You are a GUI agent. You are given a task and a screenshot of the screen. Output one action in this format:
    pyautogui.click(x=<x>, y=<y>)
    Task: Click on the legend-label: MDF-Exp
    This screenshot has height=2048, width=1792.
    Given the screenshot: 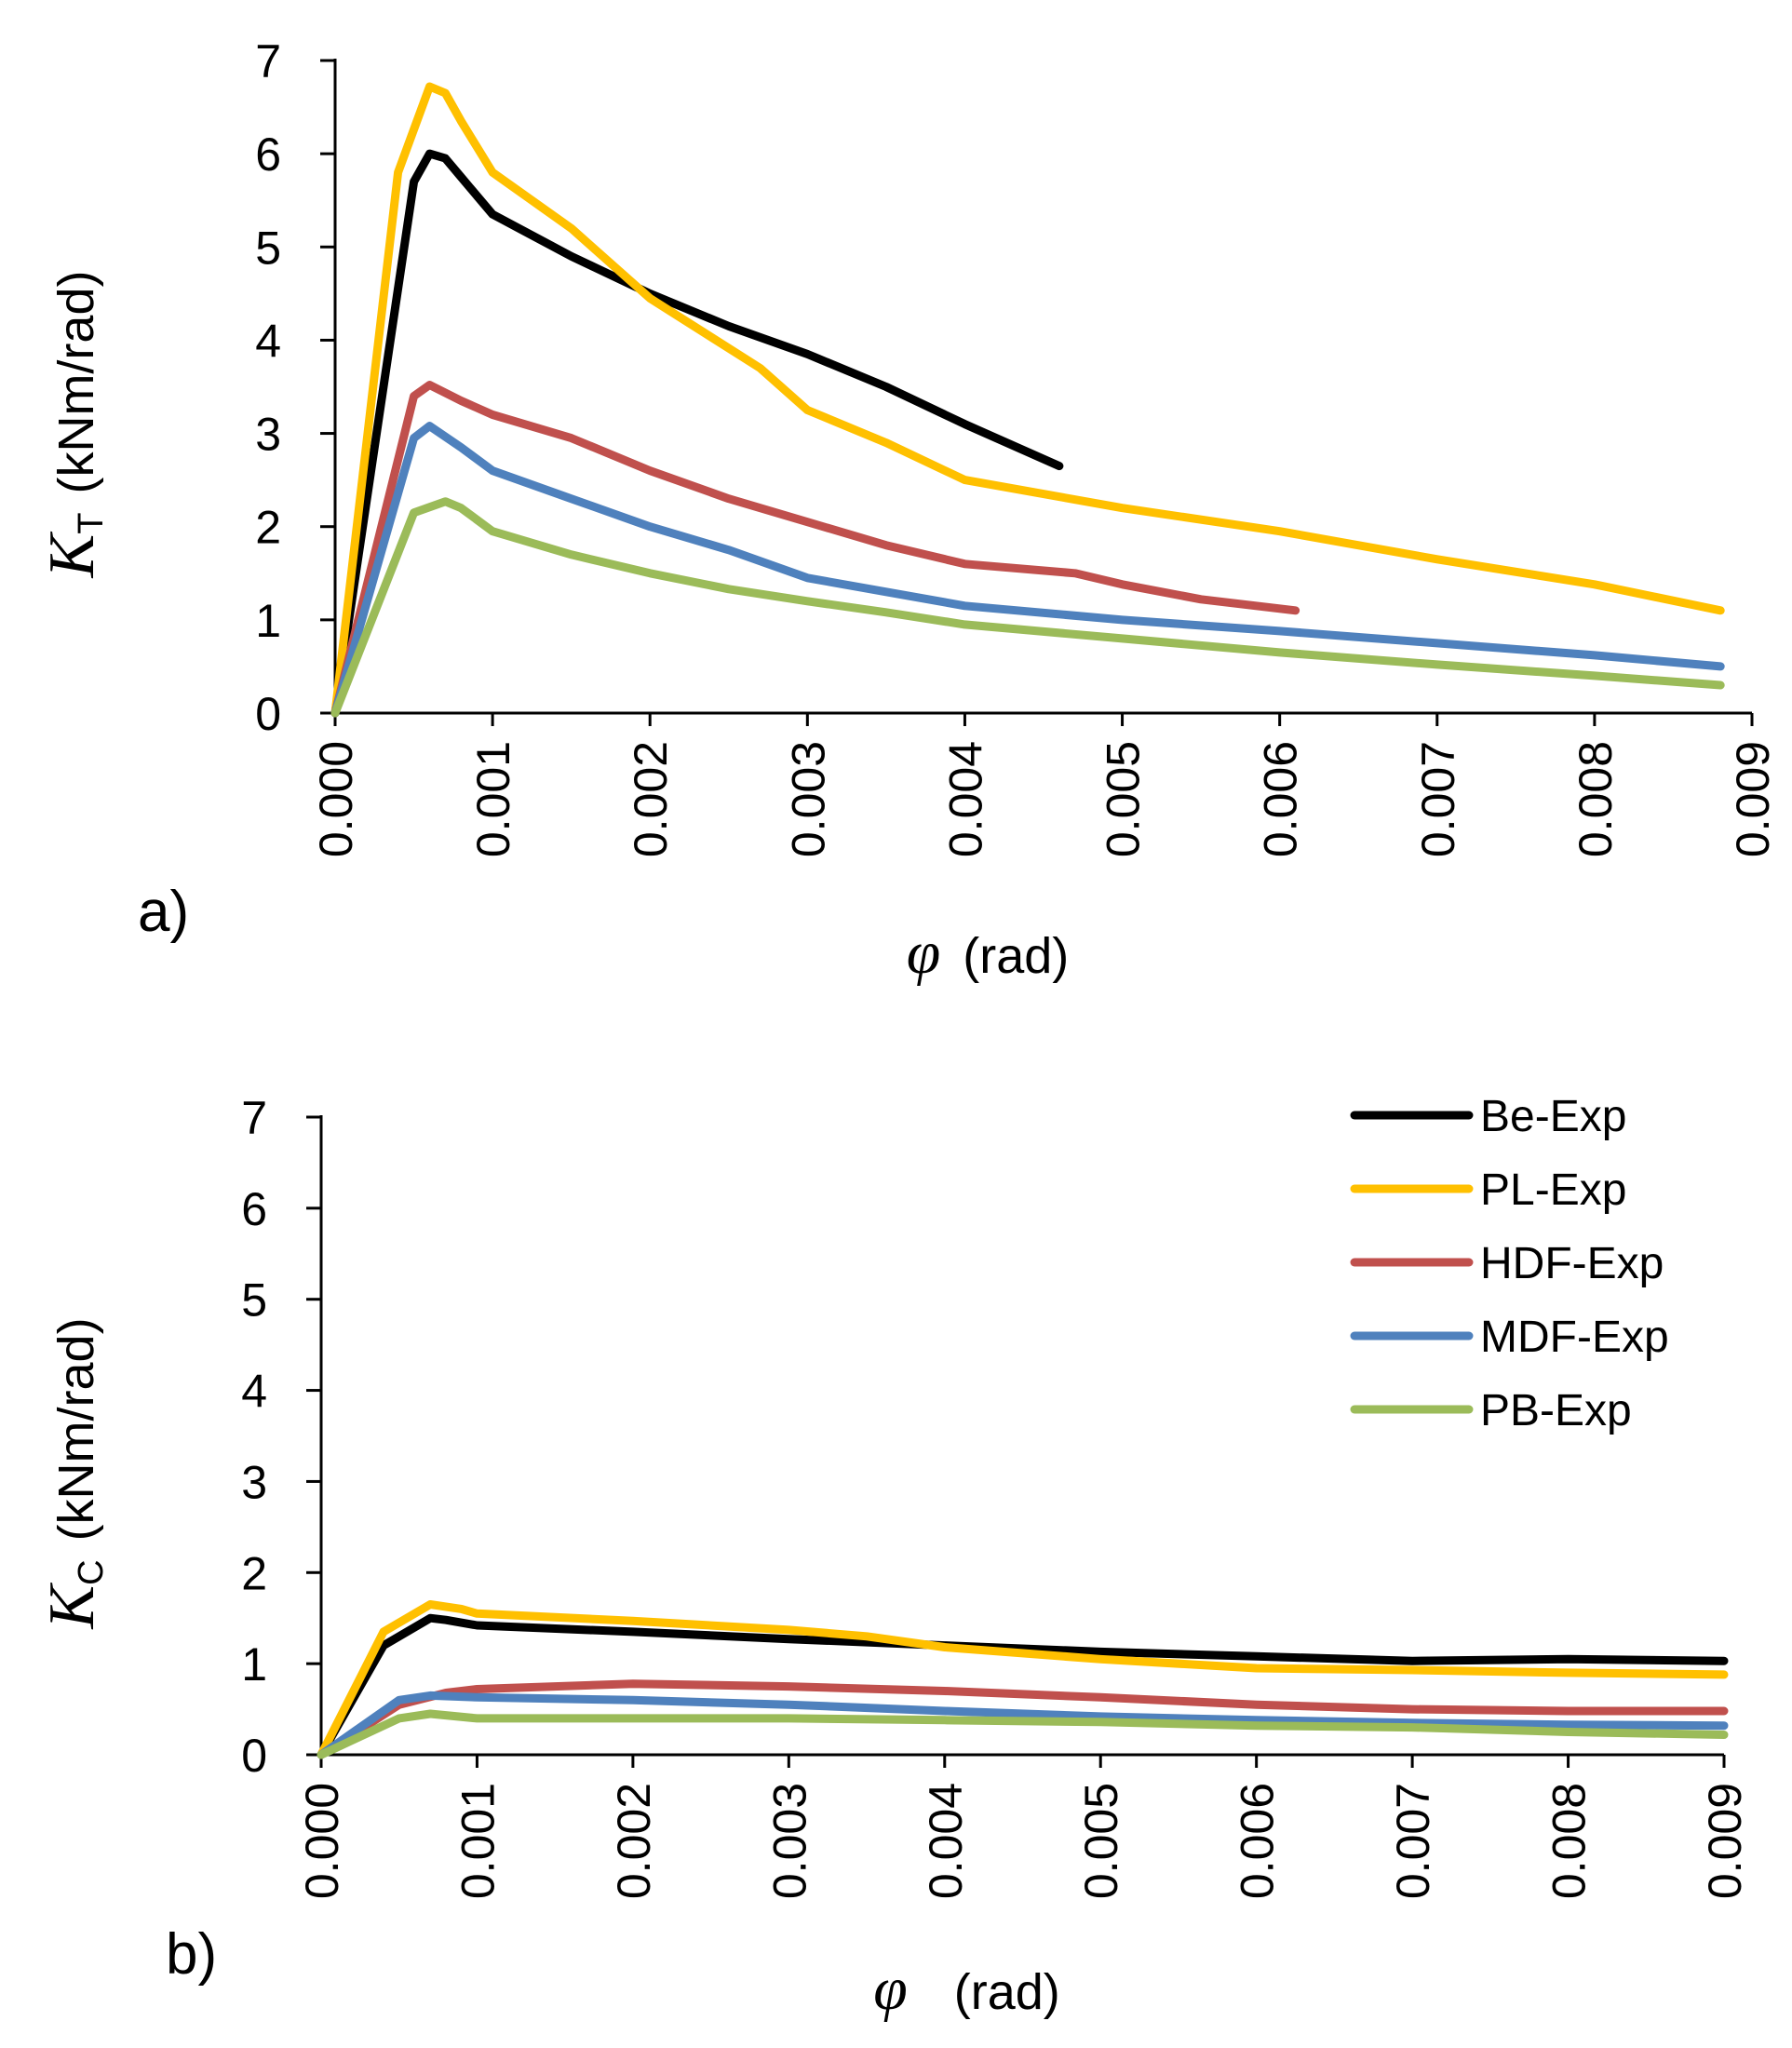 What is the action you would take?
    pyautogui.click(x=1574, y=1337)
    